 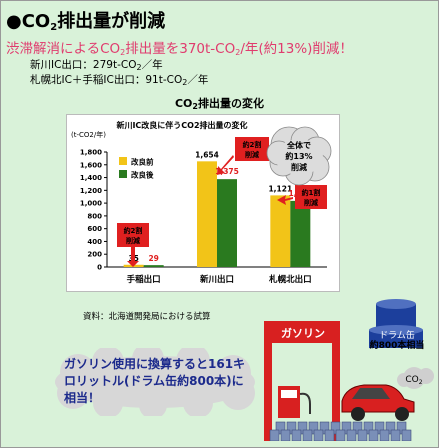 I want to click on headline: 渋滞解消によるCO2排出量を370t-CO2/年(約13%)削減！, so click(x=179, y=47).